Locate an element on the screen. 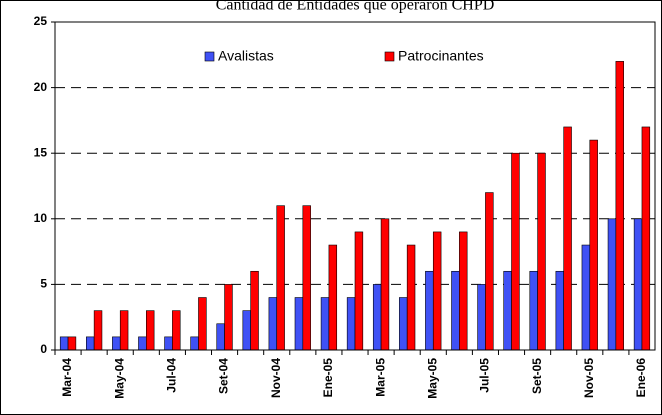 The height and width of the screenshot is (415, 662). y-tick-label: 5 is located at coordinates (43, 284).